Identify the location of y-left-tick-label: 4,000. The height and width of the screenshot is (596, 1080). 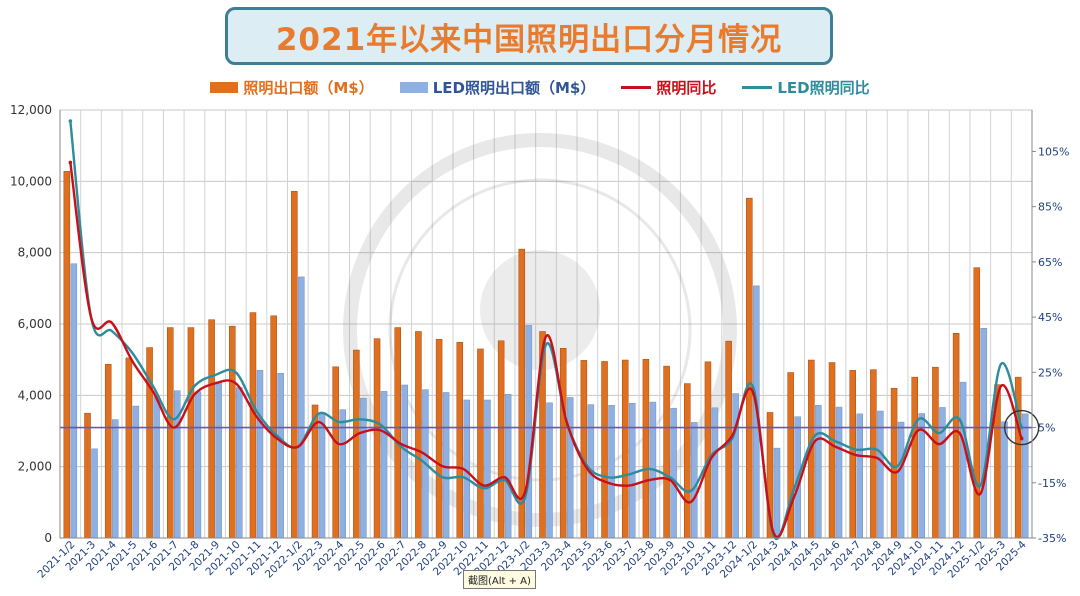
(35, 395).